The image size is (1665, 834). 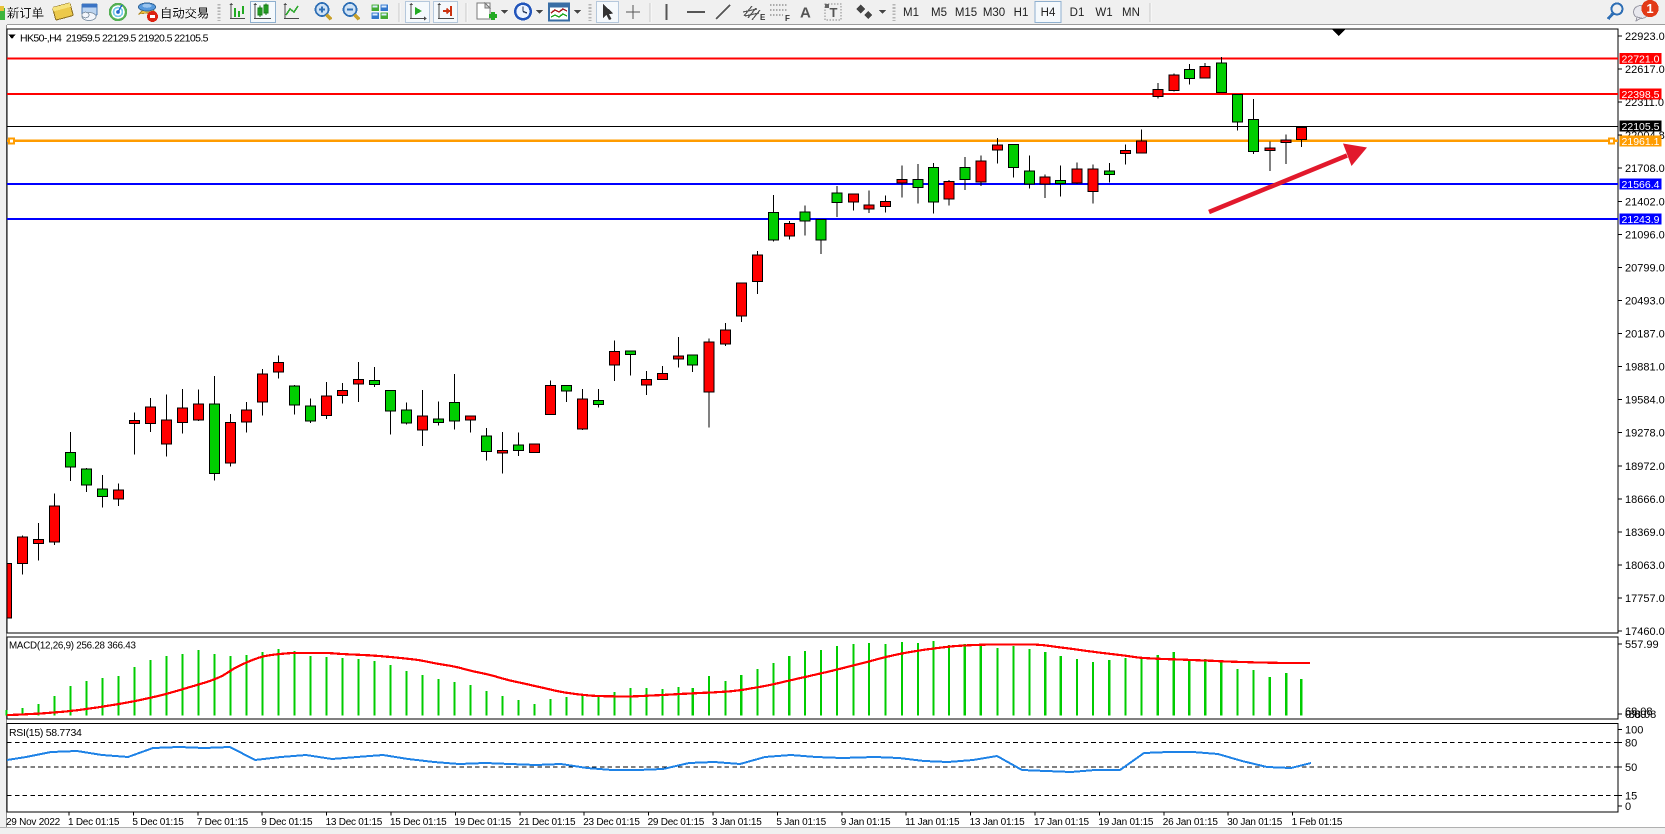 I want to click on svg-text: 50, so click(x=1631, y=768).